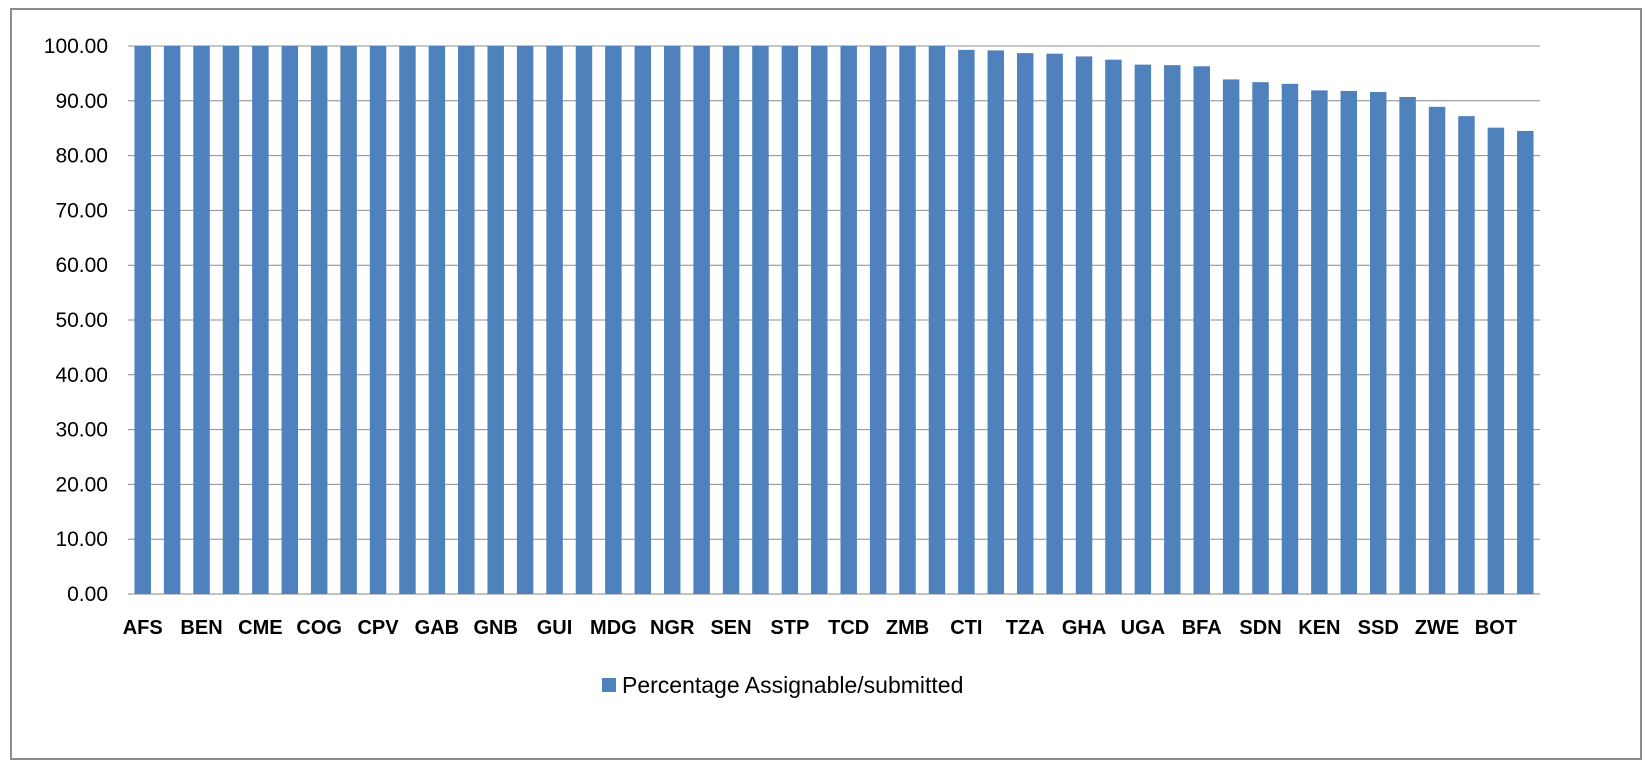 This screenshot has height=764, width=1644. I want to click on x-tick-label: BEN, so click(201, 628).